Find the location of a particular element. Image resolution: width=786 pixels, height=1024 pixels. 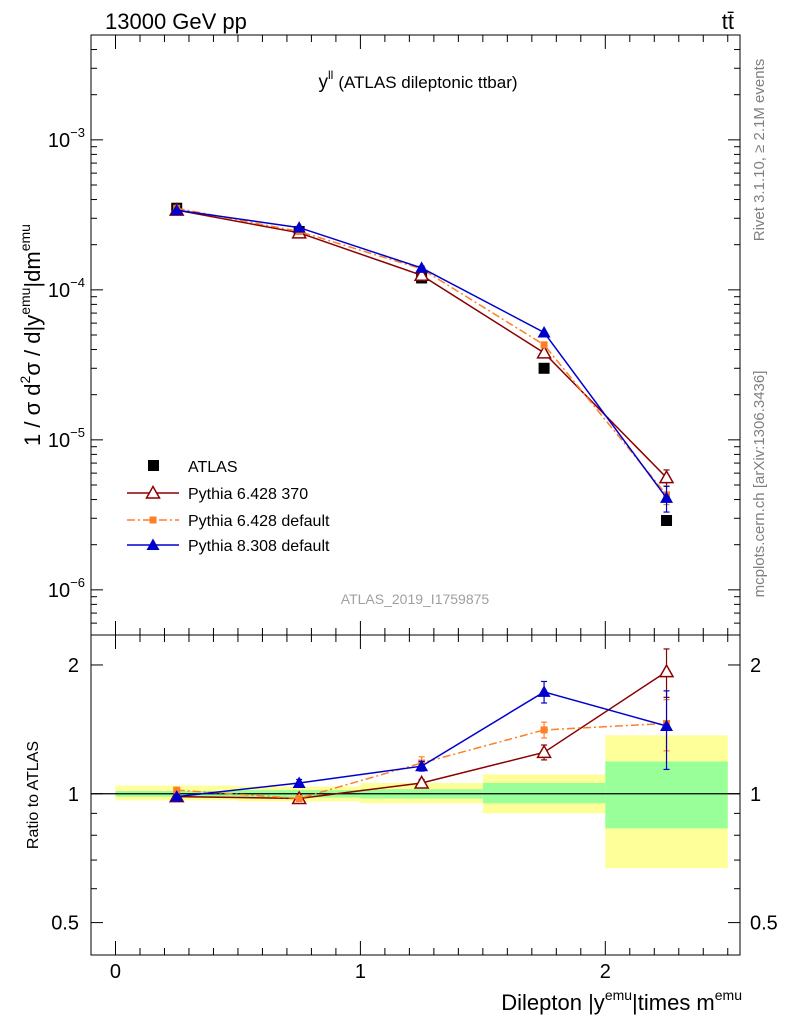

legend-label-pythia8: Pythia 8.308 default is located at coordinates (259, 546).